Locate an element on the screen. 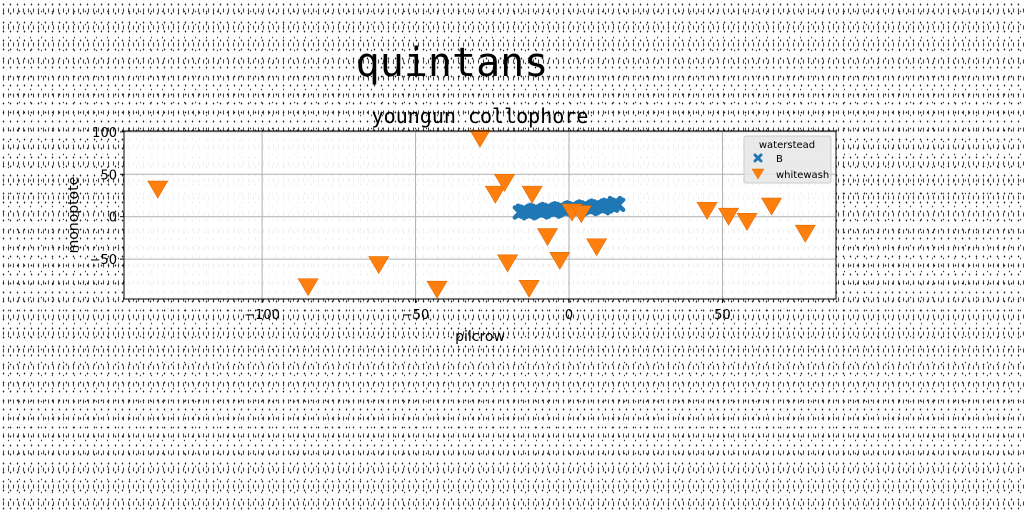 This screenshot has width=1024, height=512. y-tick-label: 0 is located at coordinates (113, 218).